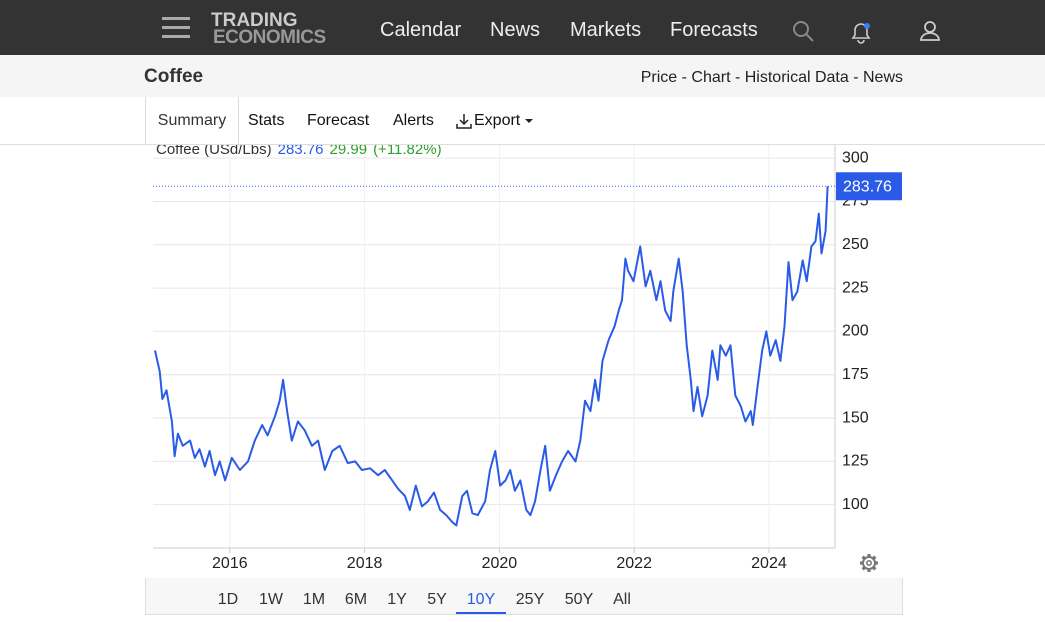 The height and width of the screenshot is (622, 1045). Describe the element at coordinates (174, 76) in the screenshot. I see `page-title: Coffee` at that location.